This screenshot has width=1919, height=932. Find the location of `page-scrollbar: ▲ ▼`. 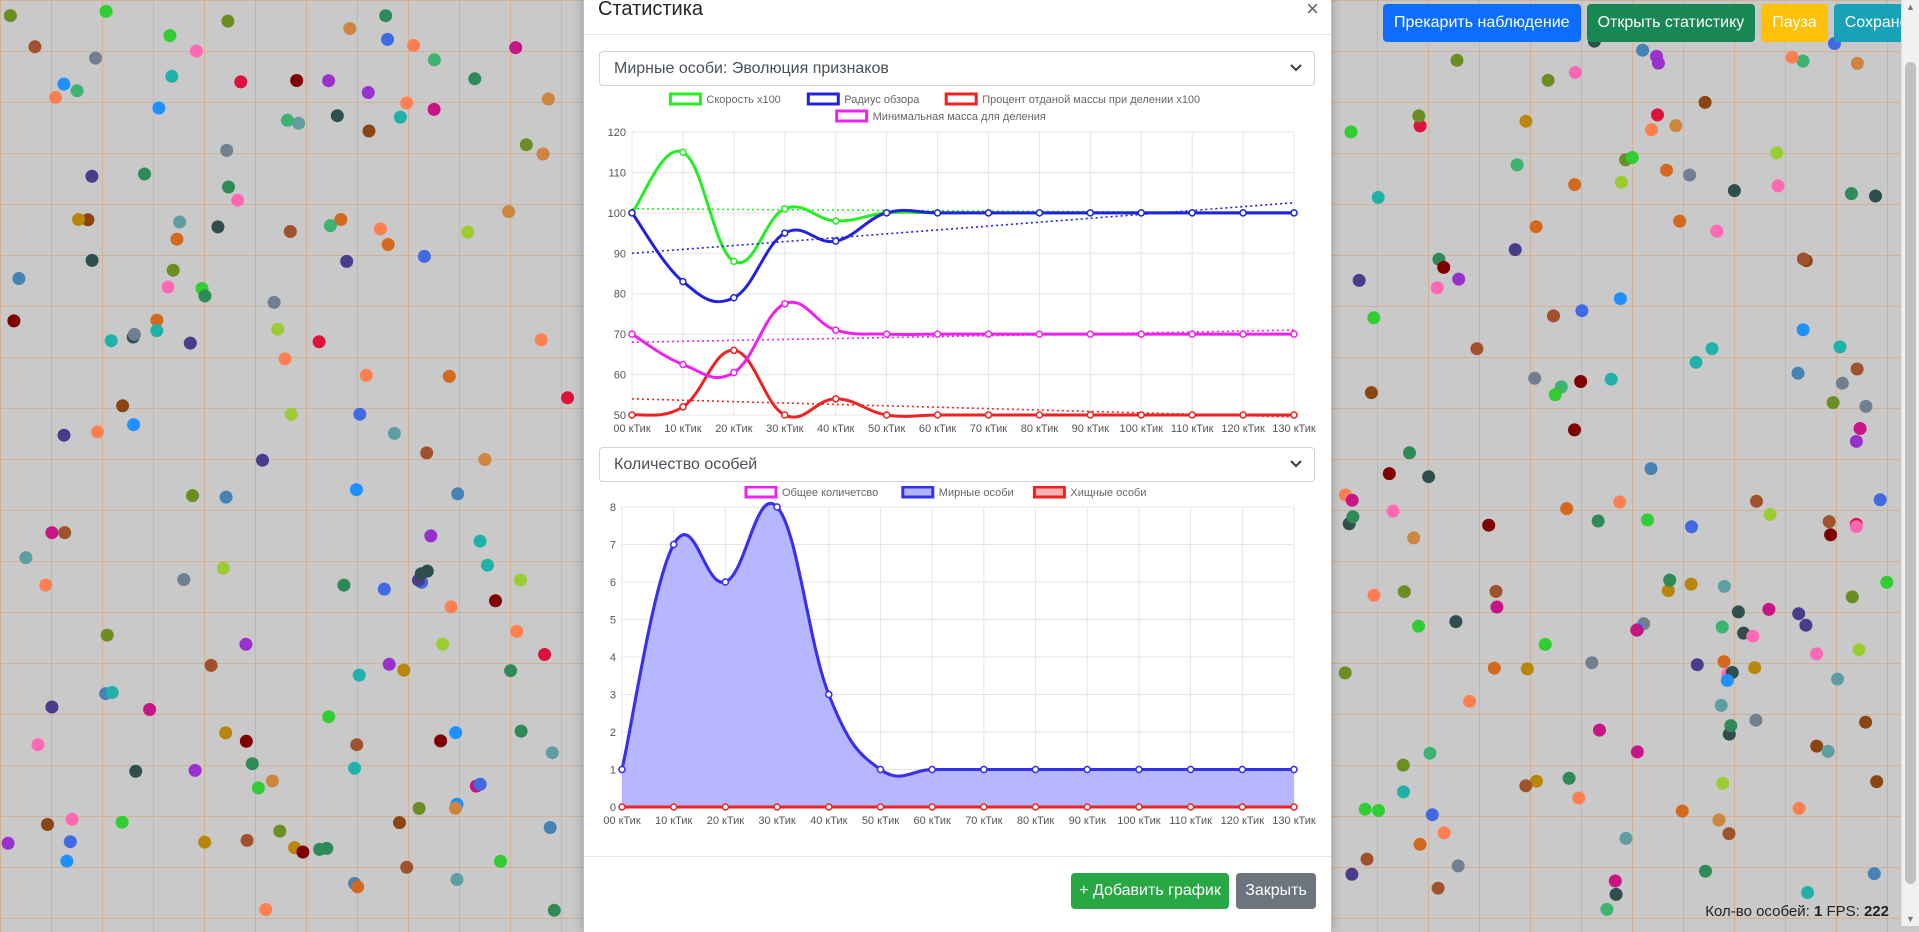

page-scrollbar: ▲ ▼ is located at coordinates (1910, 463).